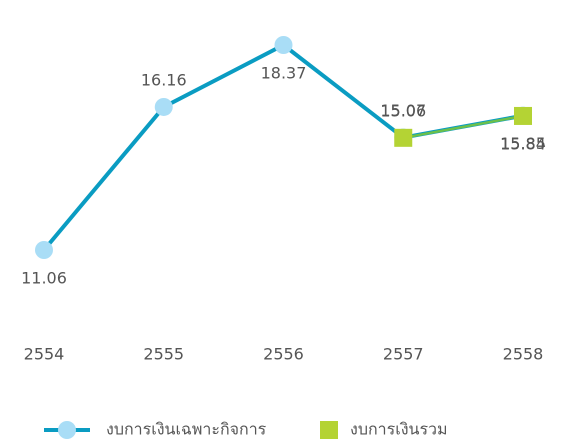 This screenshot has height=439, width=562. What do you see at coordinates (463, 127) in the screenshot?
I see `series-line` at bounding box center [463, 127].